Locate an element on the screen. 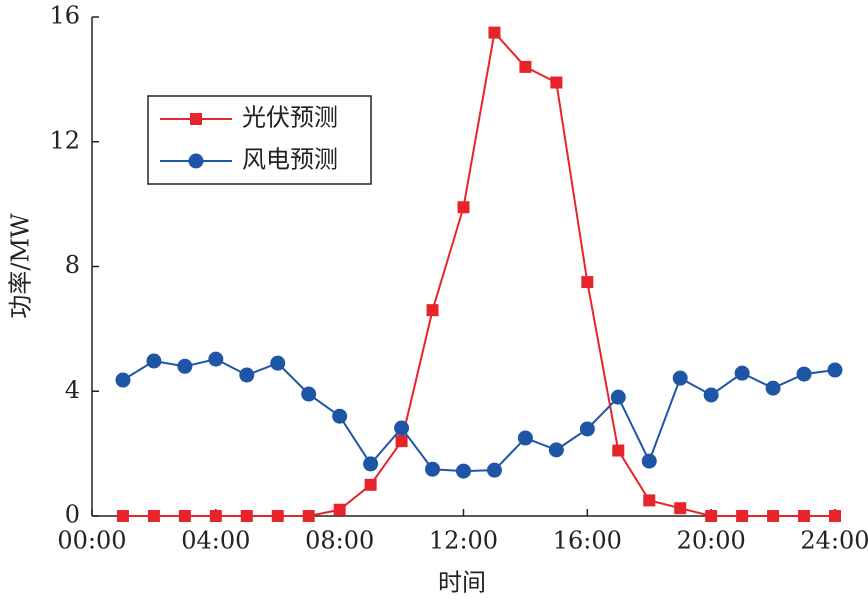 This screenshot has width=868, height=601. legend-label: 光伏预测 is located at coordinates (290, 118).